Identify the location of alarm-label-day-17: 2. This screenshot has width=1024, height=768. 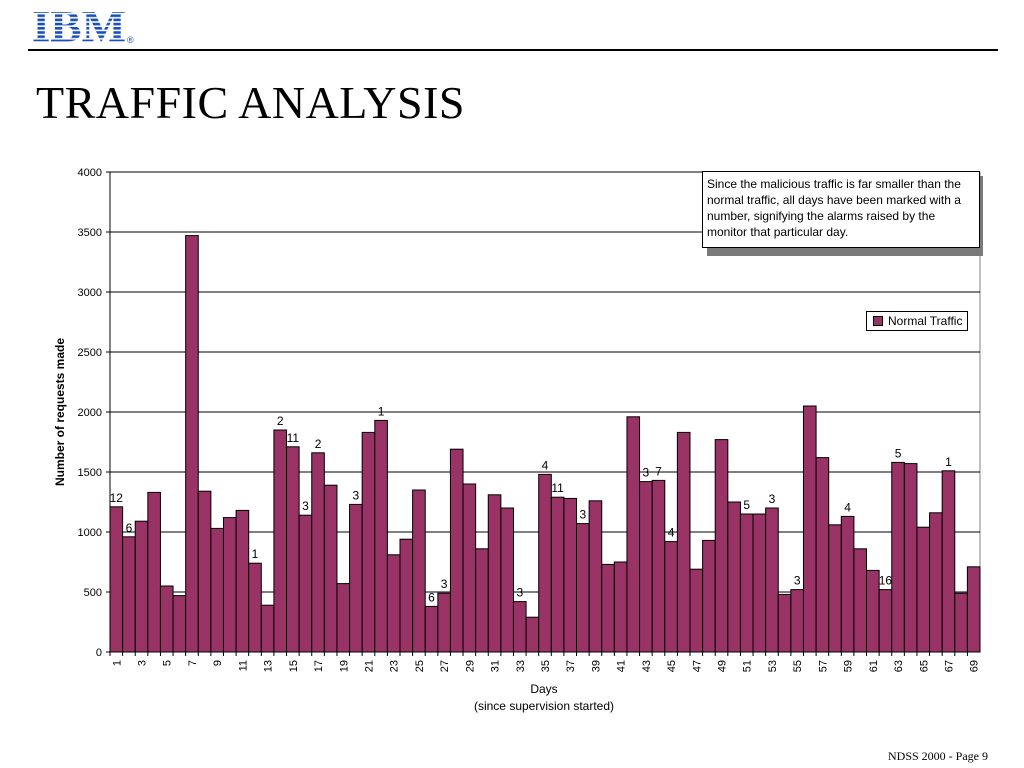
(318, 444).